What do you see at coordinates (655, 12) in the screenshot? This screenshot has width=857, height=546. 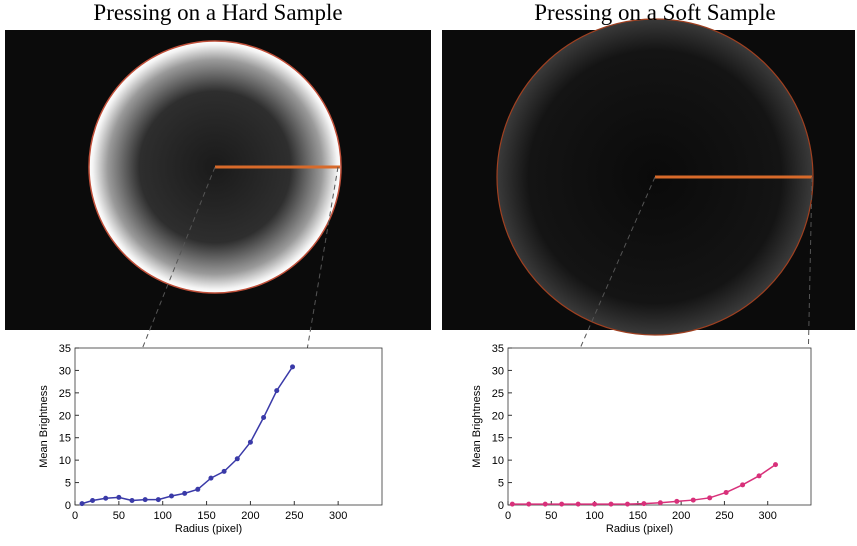 I see `chart-title: Pressing on a Soft Sample` at bounding box center [655, 12].